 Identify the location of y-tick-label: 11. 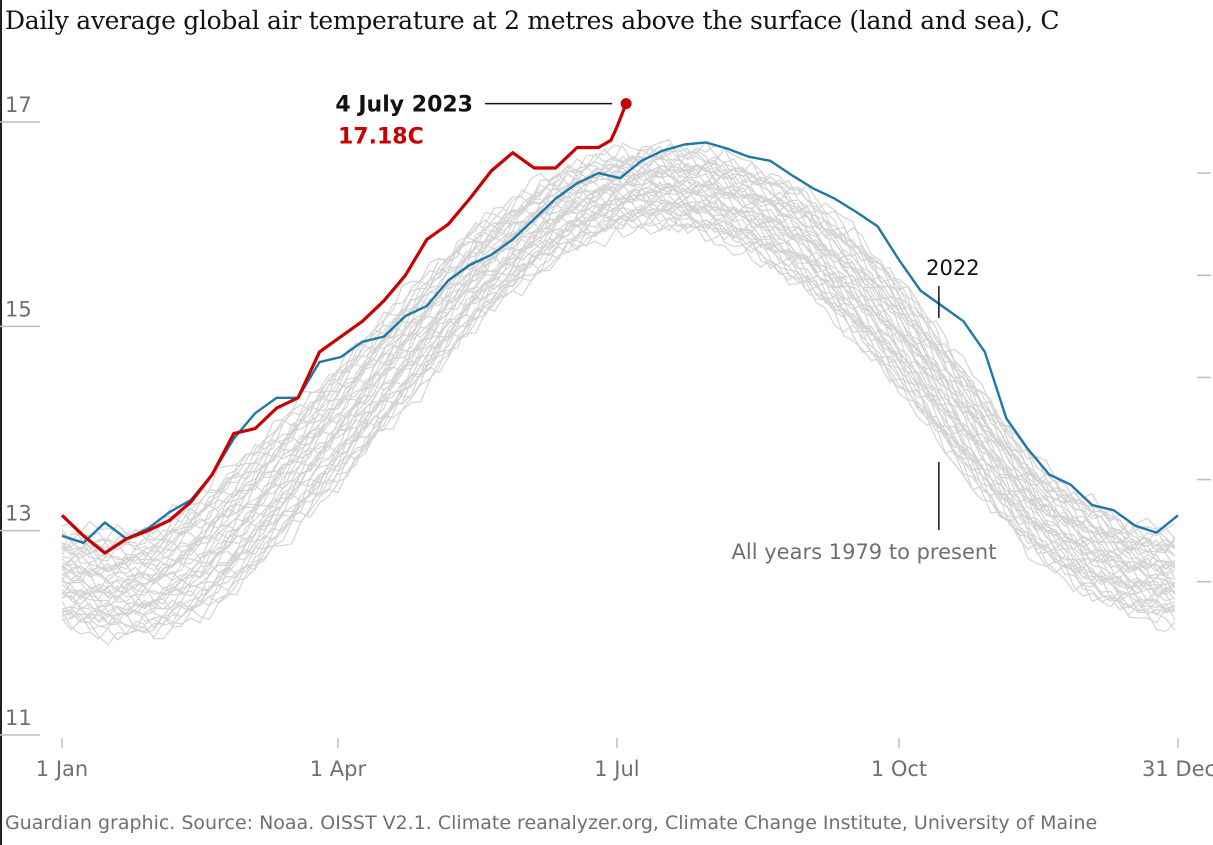
(18, 718).